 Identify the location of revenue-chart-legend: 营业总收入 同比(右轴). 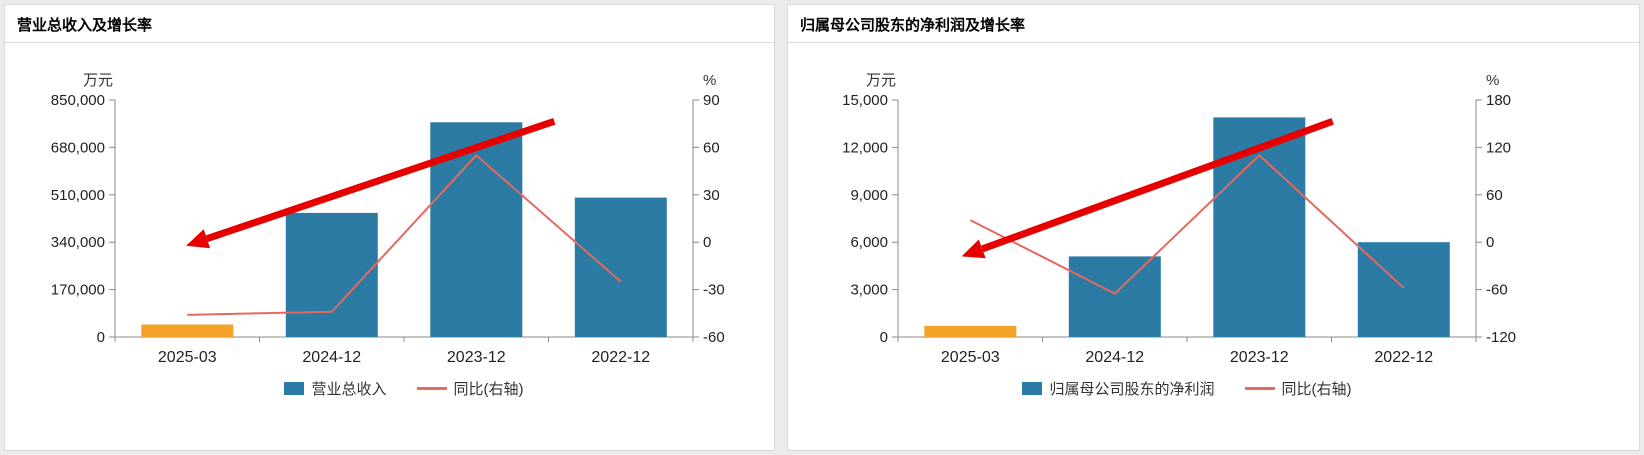
(404, 388).